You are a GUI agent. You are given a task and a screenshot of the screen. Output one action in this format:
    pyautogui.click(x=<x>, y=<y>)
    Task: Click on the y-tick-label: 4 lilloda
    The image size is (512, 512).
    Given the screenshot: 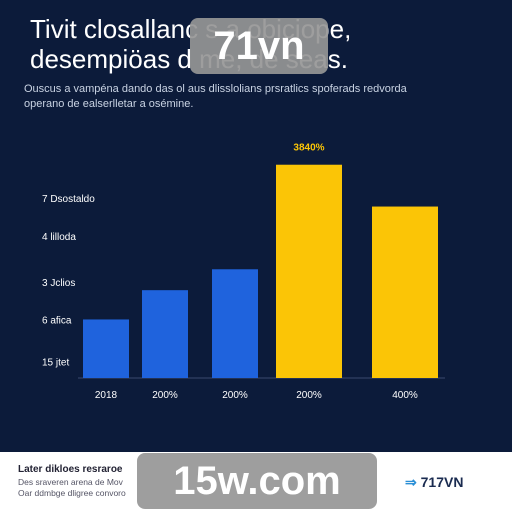 What is the action you would take?
    pyautogui.click(x=59, y=237)
    